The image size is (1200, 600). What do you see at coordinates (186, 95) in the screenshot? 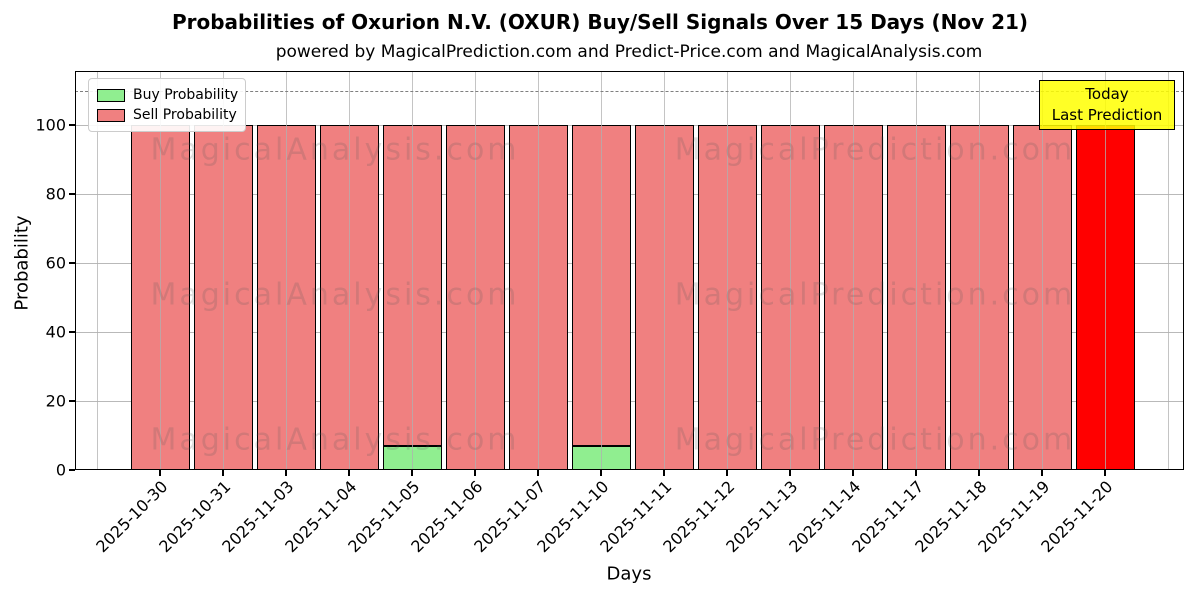
I see `legend-label-buy: Buy Probability` at bounding box center [186, 95].